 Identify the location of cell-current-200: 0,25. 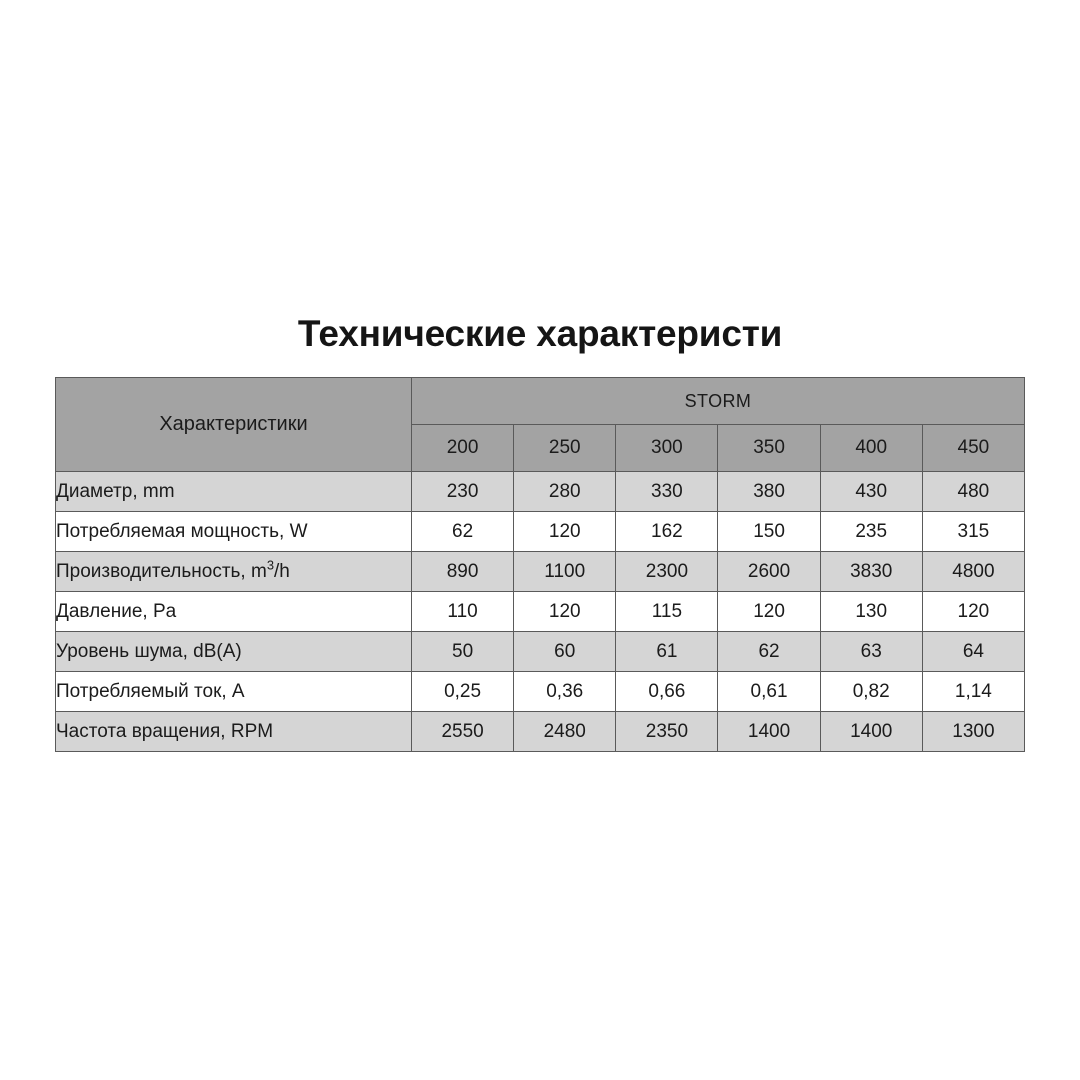
(462, 691).